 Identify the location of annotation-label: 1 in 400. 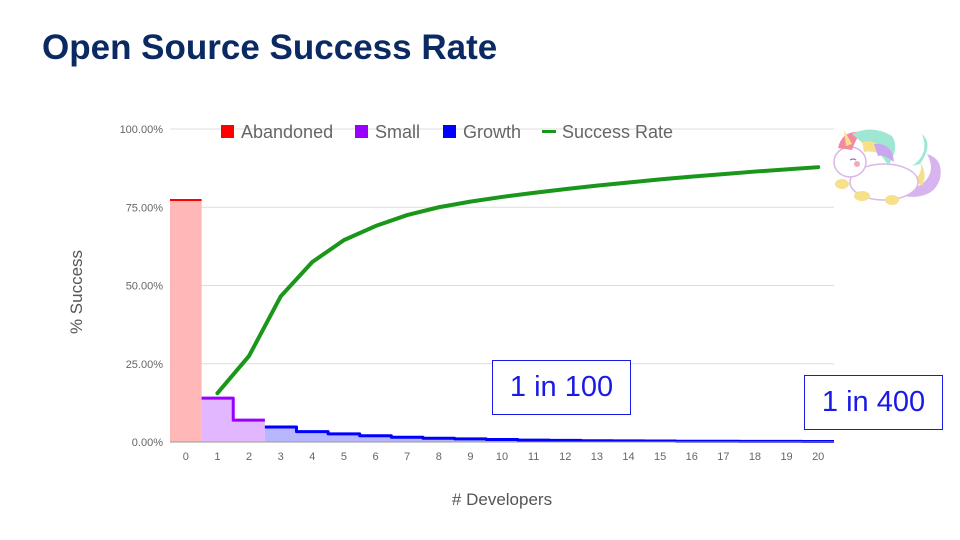
(873, 402).